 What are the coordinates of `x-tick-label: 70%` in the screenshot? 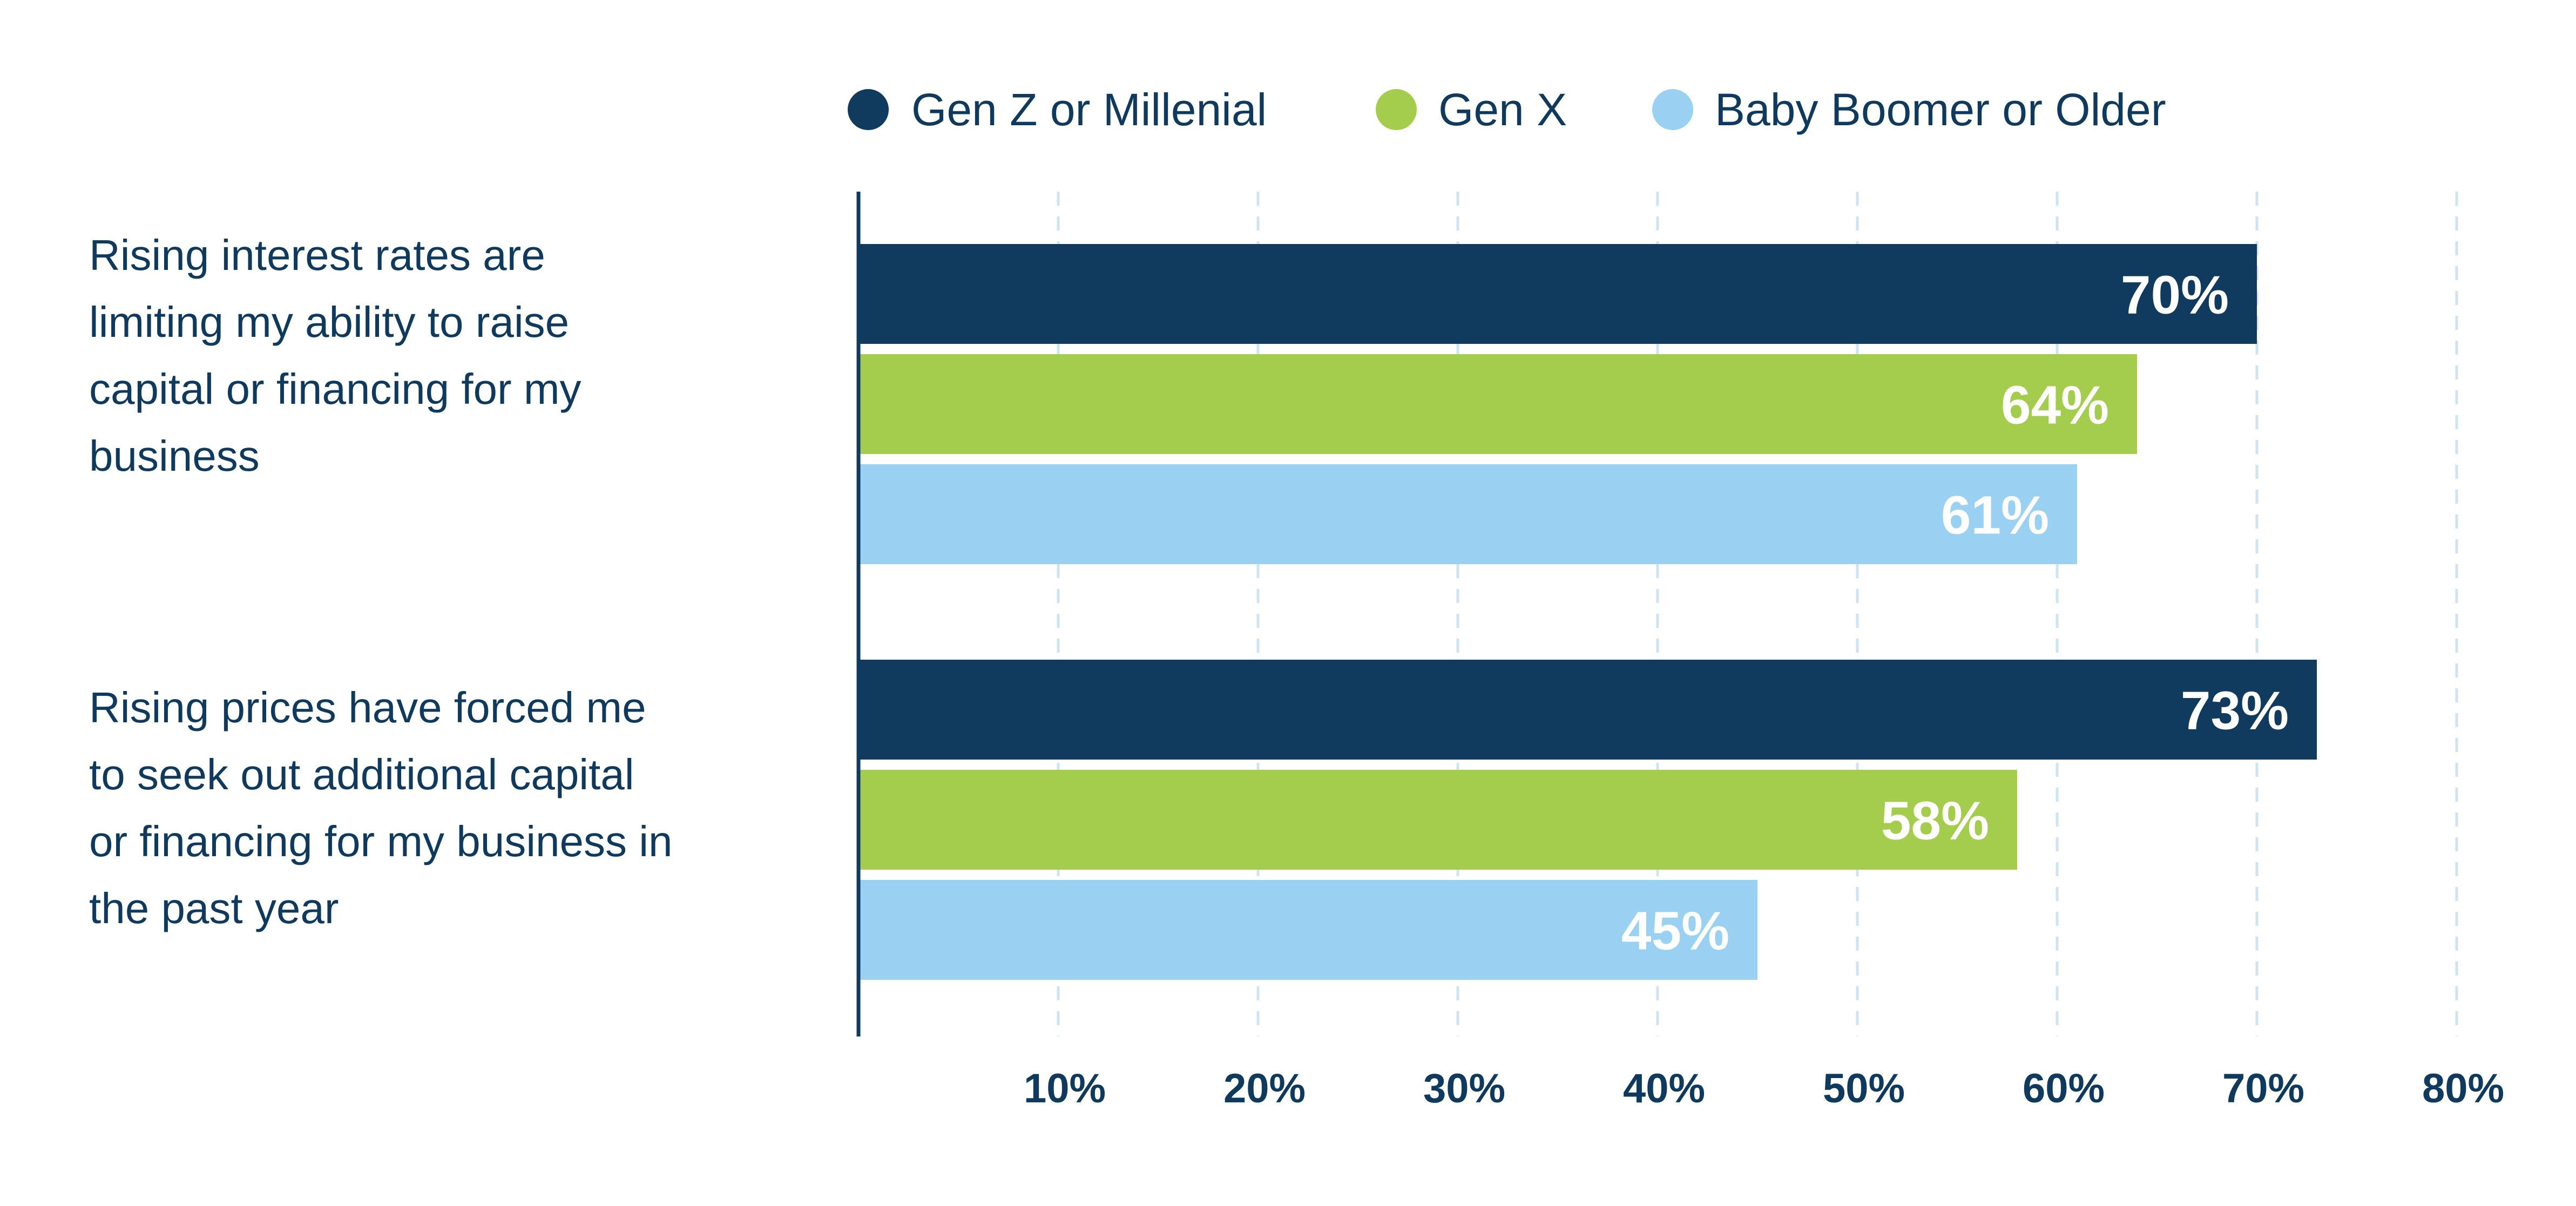 It's located at (2263, 1089).